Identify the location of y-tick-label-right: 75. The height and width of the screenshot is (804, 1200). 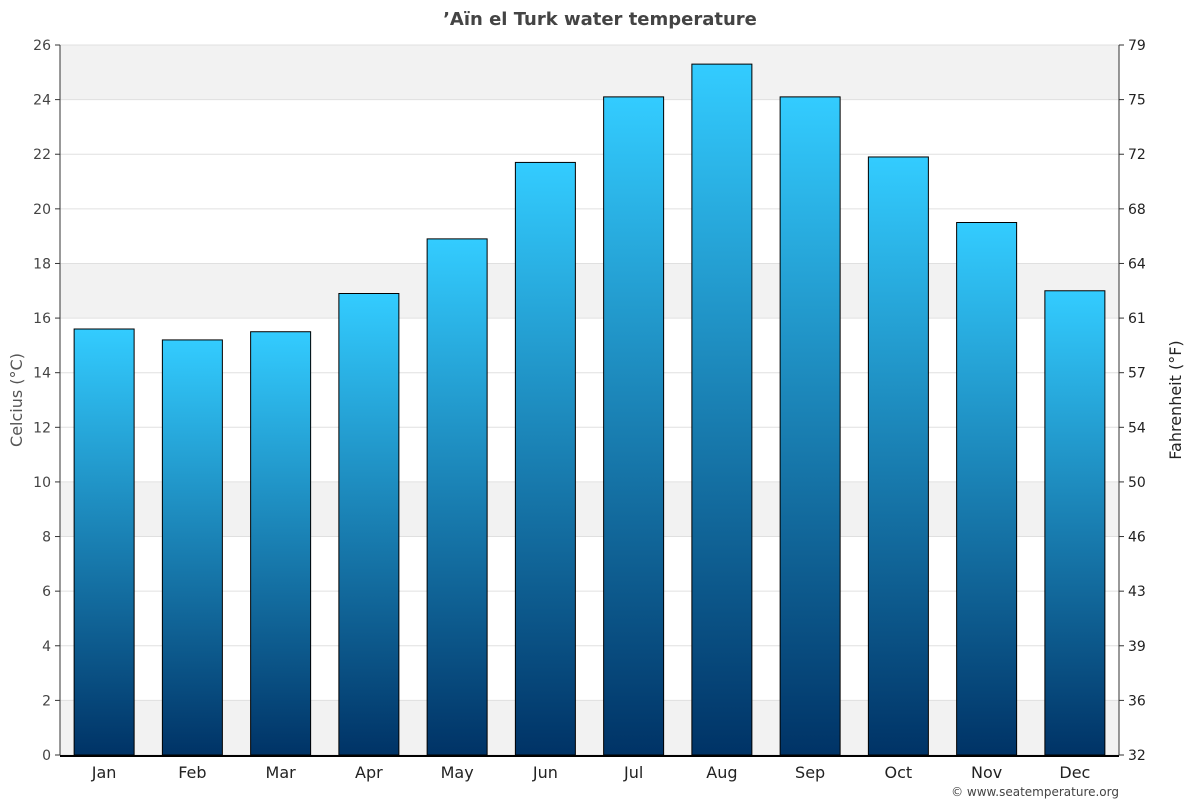
(1137, 101).